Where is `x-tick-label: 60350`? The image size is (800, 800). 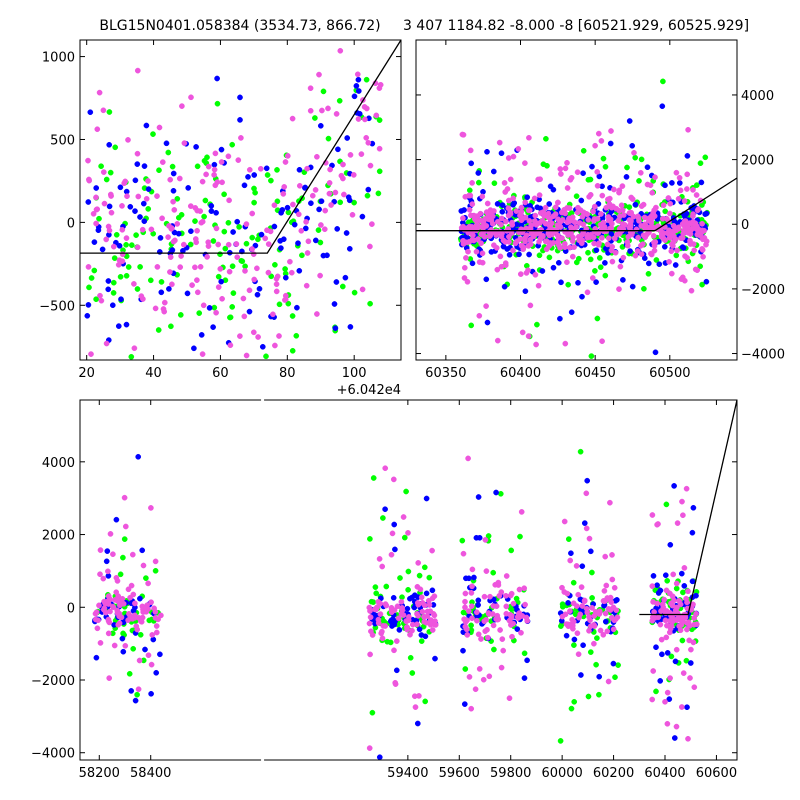
x-tick-label: 60350 is located at coordinates (445, 373).